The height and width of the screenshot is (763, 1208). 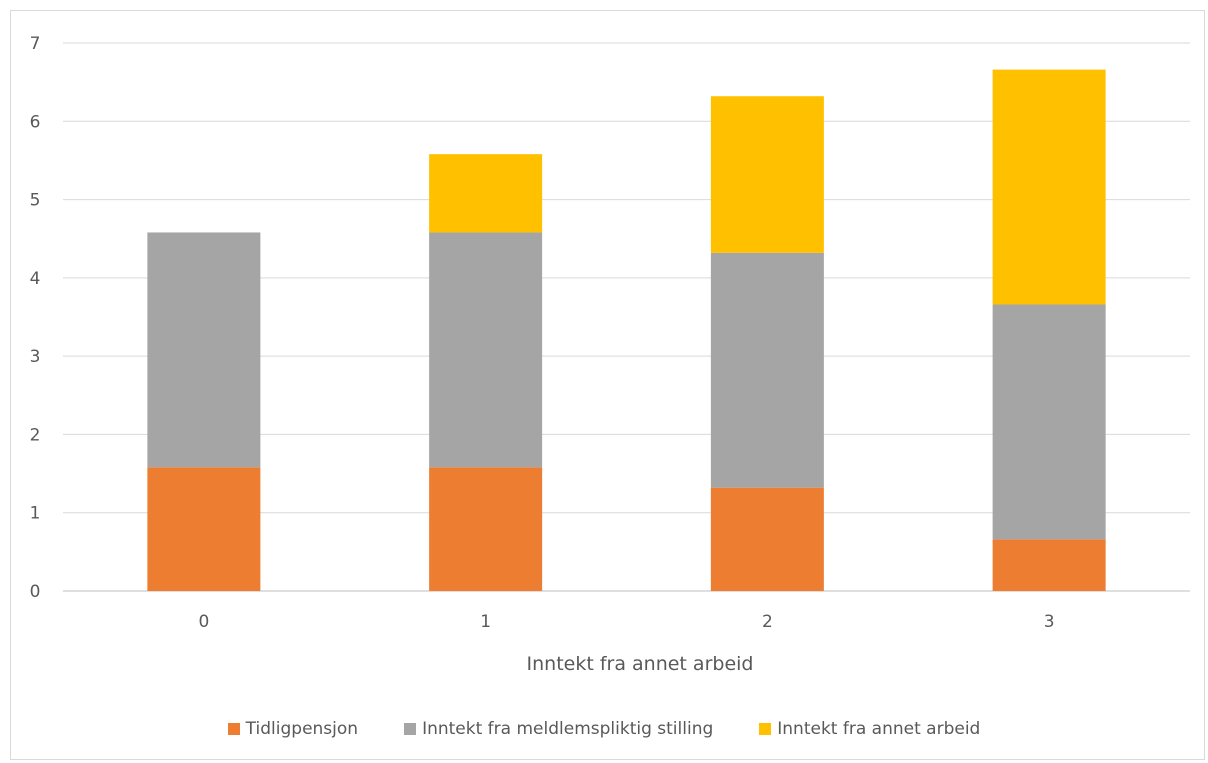 I want to click on y-axis-ticks: 0 1 2 3 4 5 6 7, so click(x=35, y=318).